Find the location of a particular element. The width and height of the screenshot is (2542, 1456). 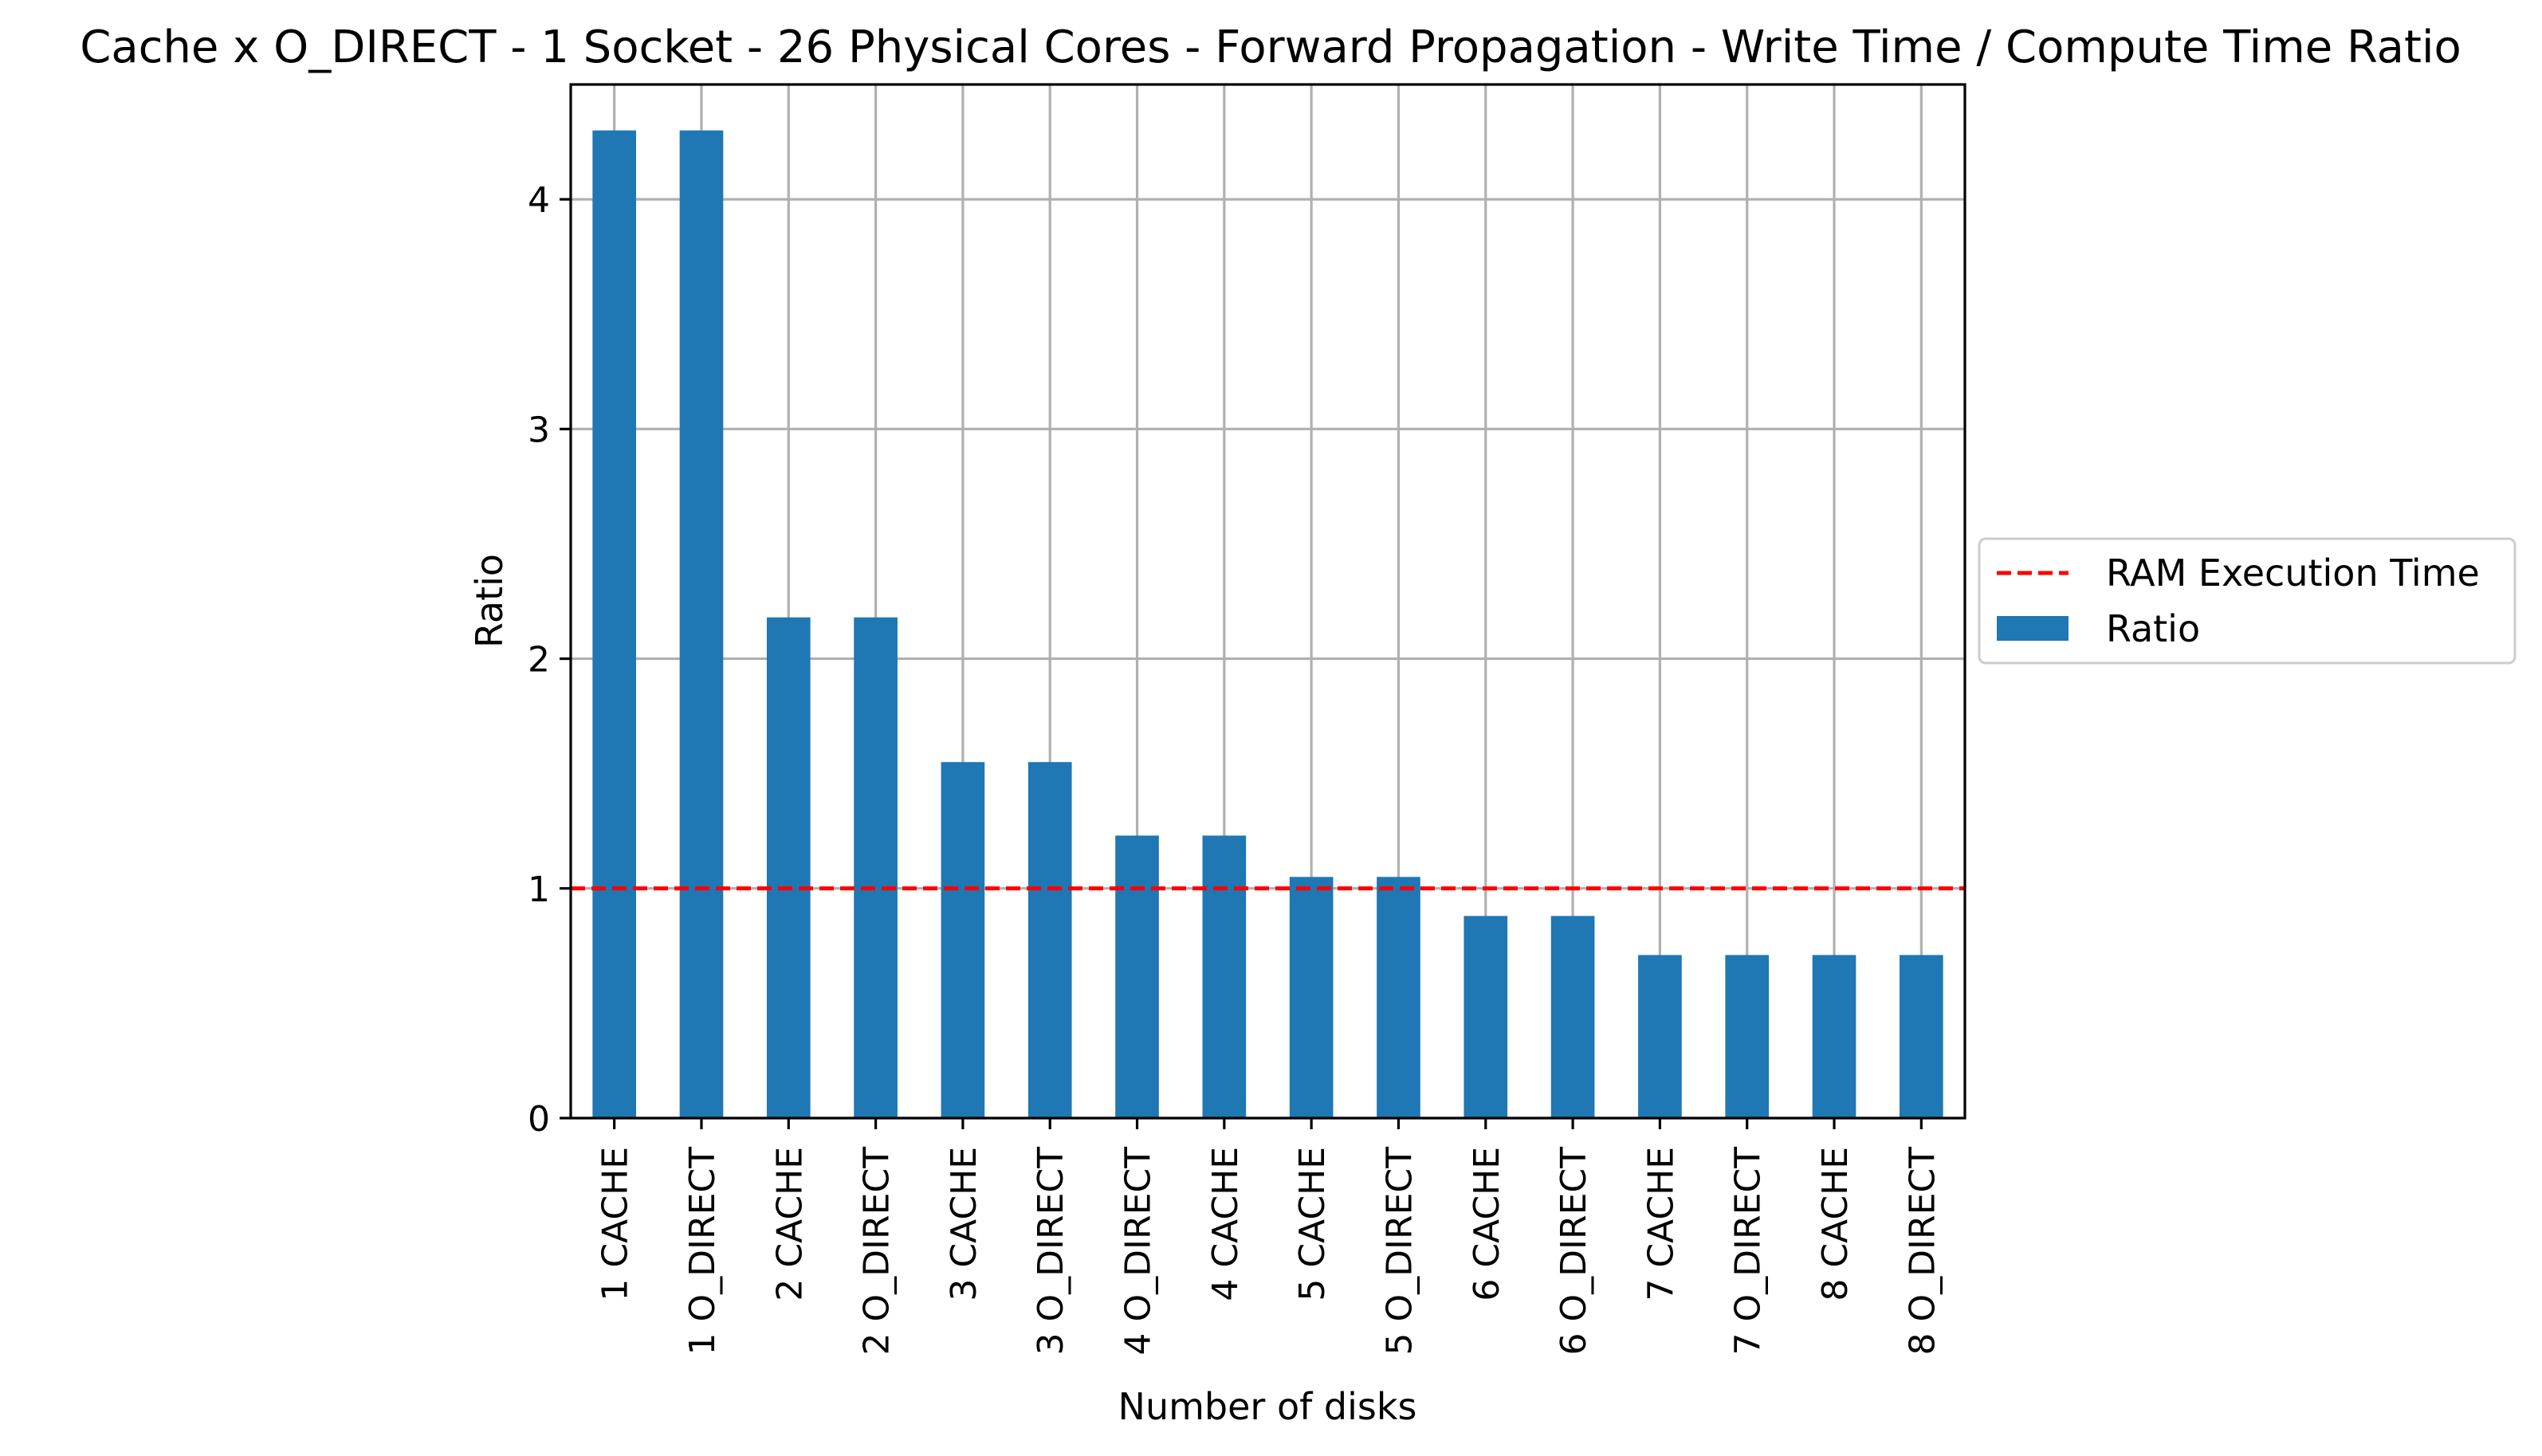

legend-label-ratio: Ratio is located at coordinates (2153, 628).